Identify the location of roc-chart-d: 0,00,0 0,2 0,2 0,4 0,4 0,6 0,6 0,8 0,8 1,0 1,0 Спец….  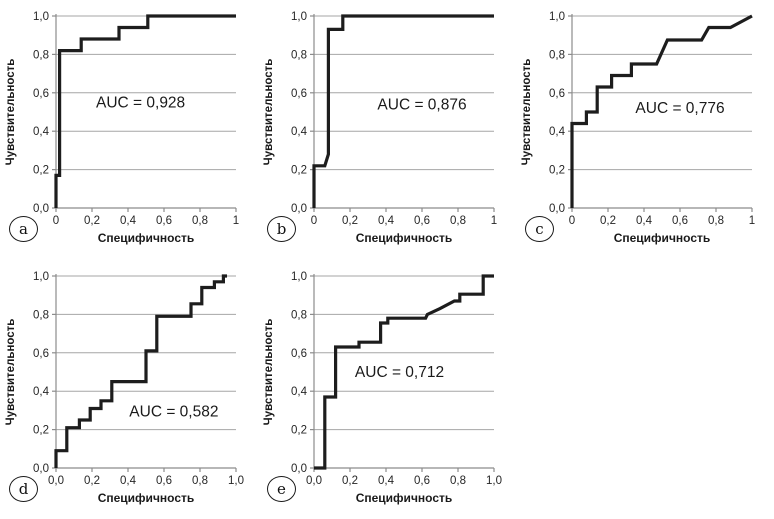
(124, 388).